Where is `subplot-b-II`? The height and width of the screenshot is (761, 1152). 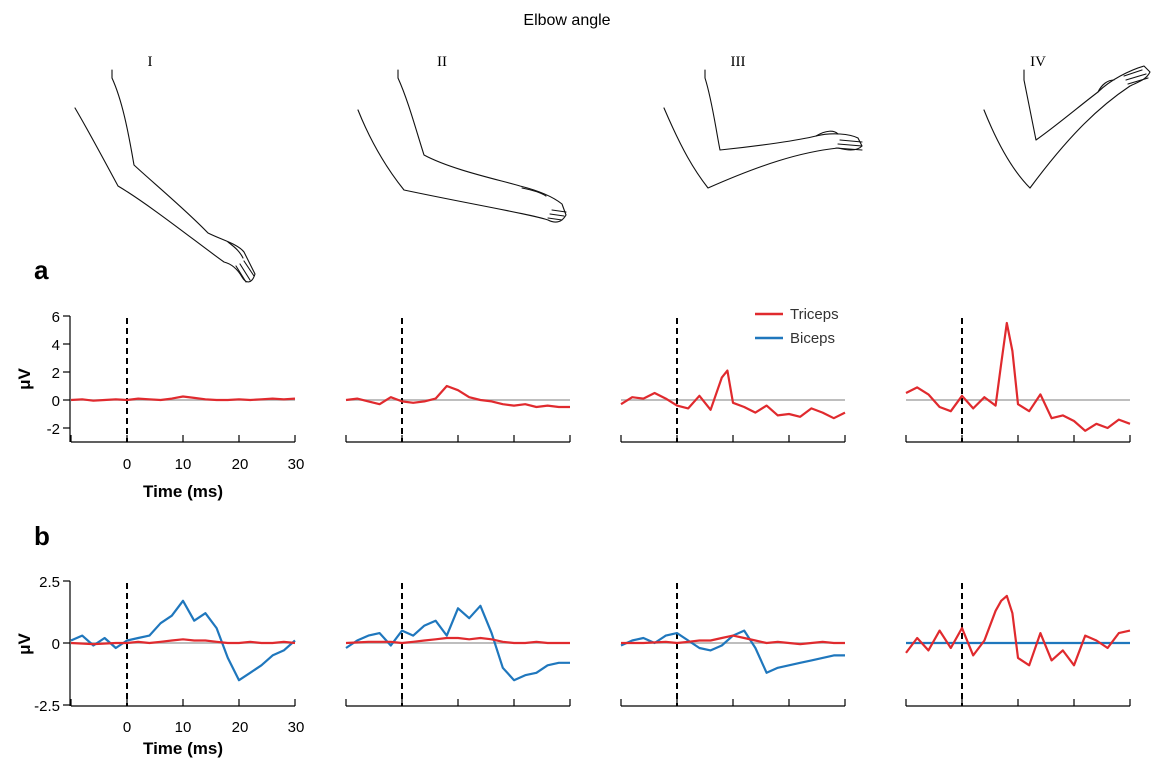 subplot-b-II is located at coordinates (458, 645).